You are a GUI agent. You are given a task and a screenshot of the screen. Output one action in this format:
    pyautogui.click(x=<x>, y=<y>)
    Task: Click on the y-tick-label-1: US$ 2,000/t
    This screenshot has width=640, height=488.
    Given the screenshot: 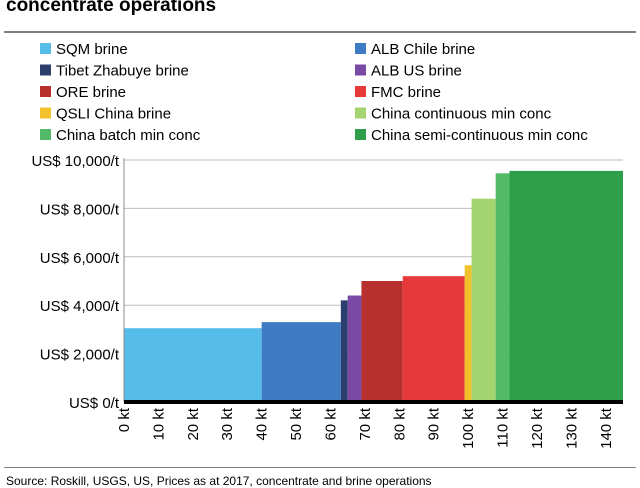 What is the action you would take?
    pyautogui.click(x=80, y=355)
    